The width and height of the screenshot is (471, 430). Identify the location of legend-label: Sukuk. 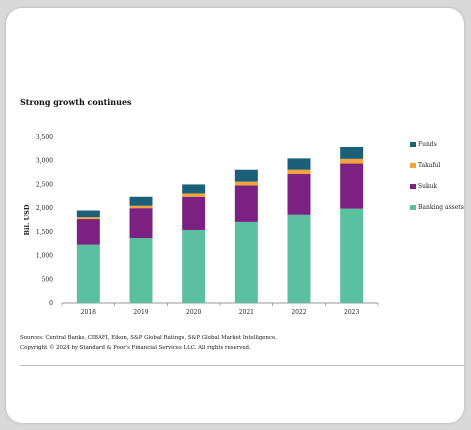
(428, 186).